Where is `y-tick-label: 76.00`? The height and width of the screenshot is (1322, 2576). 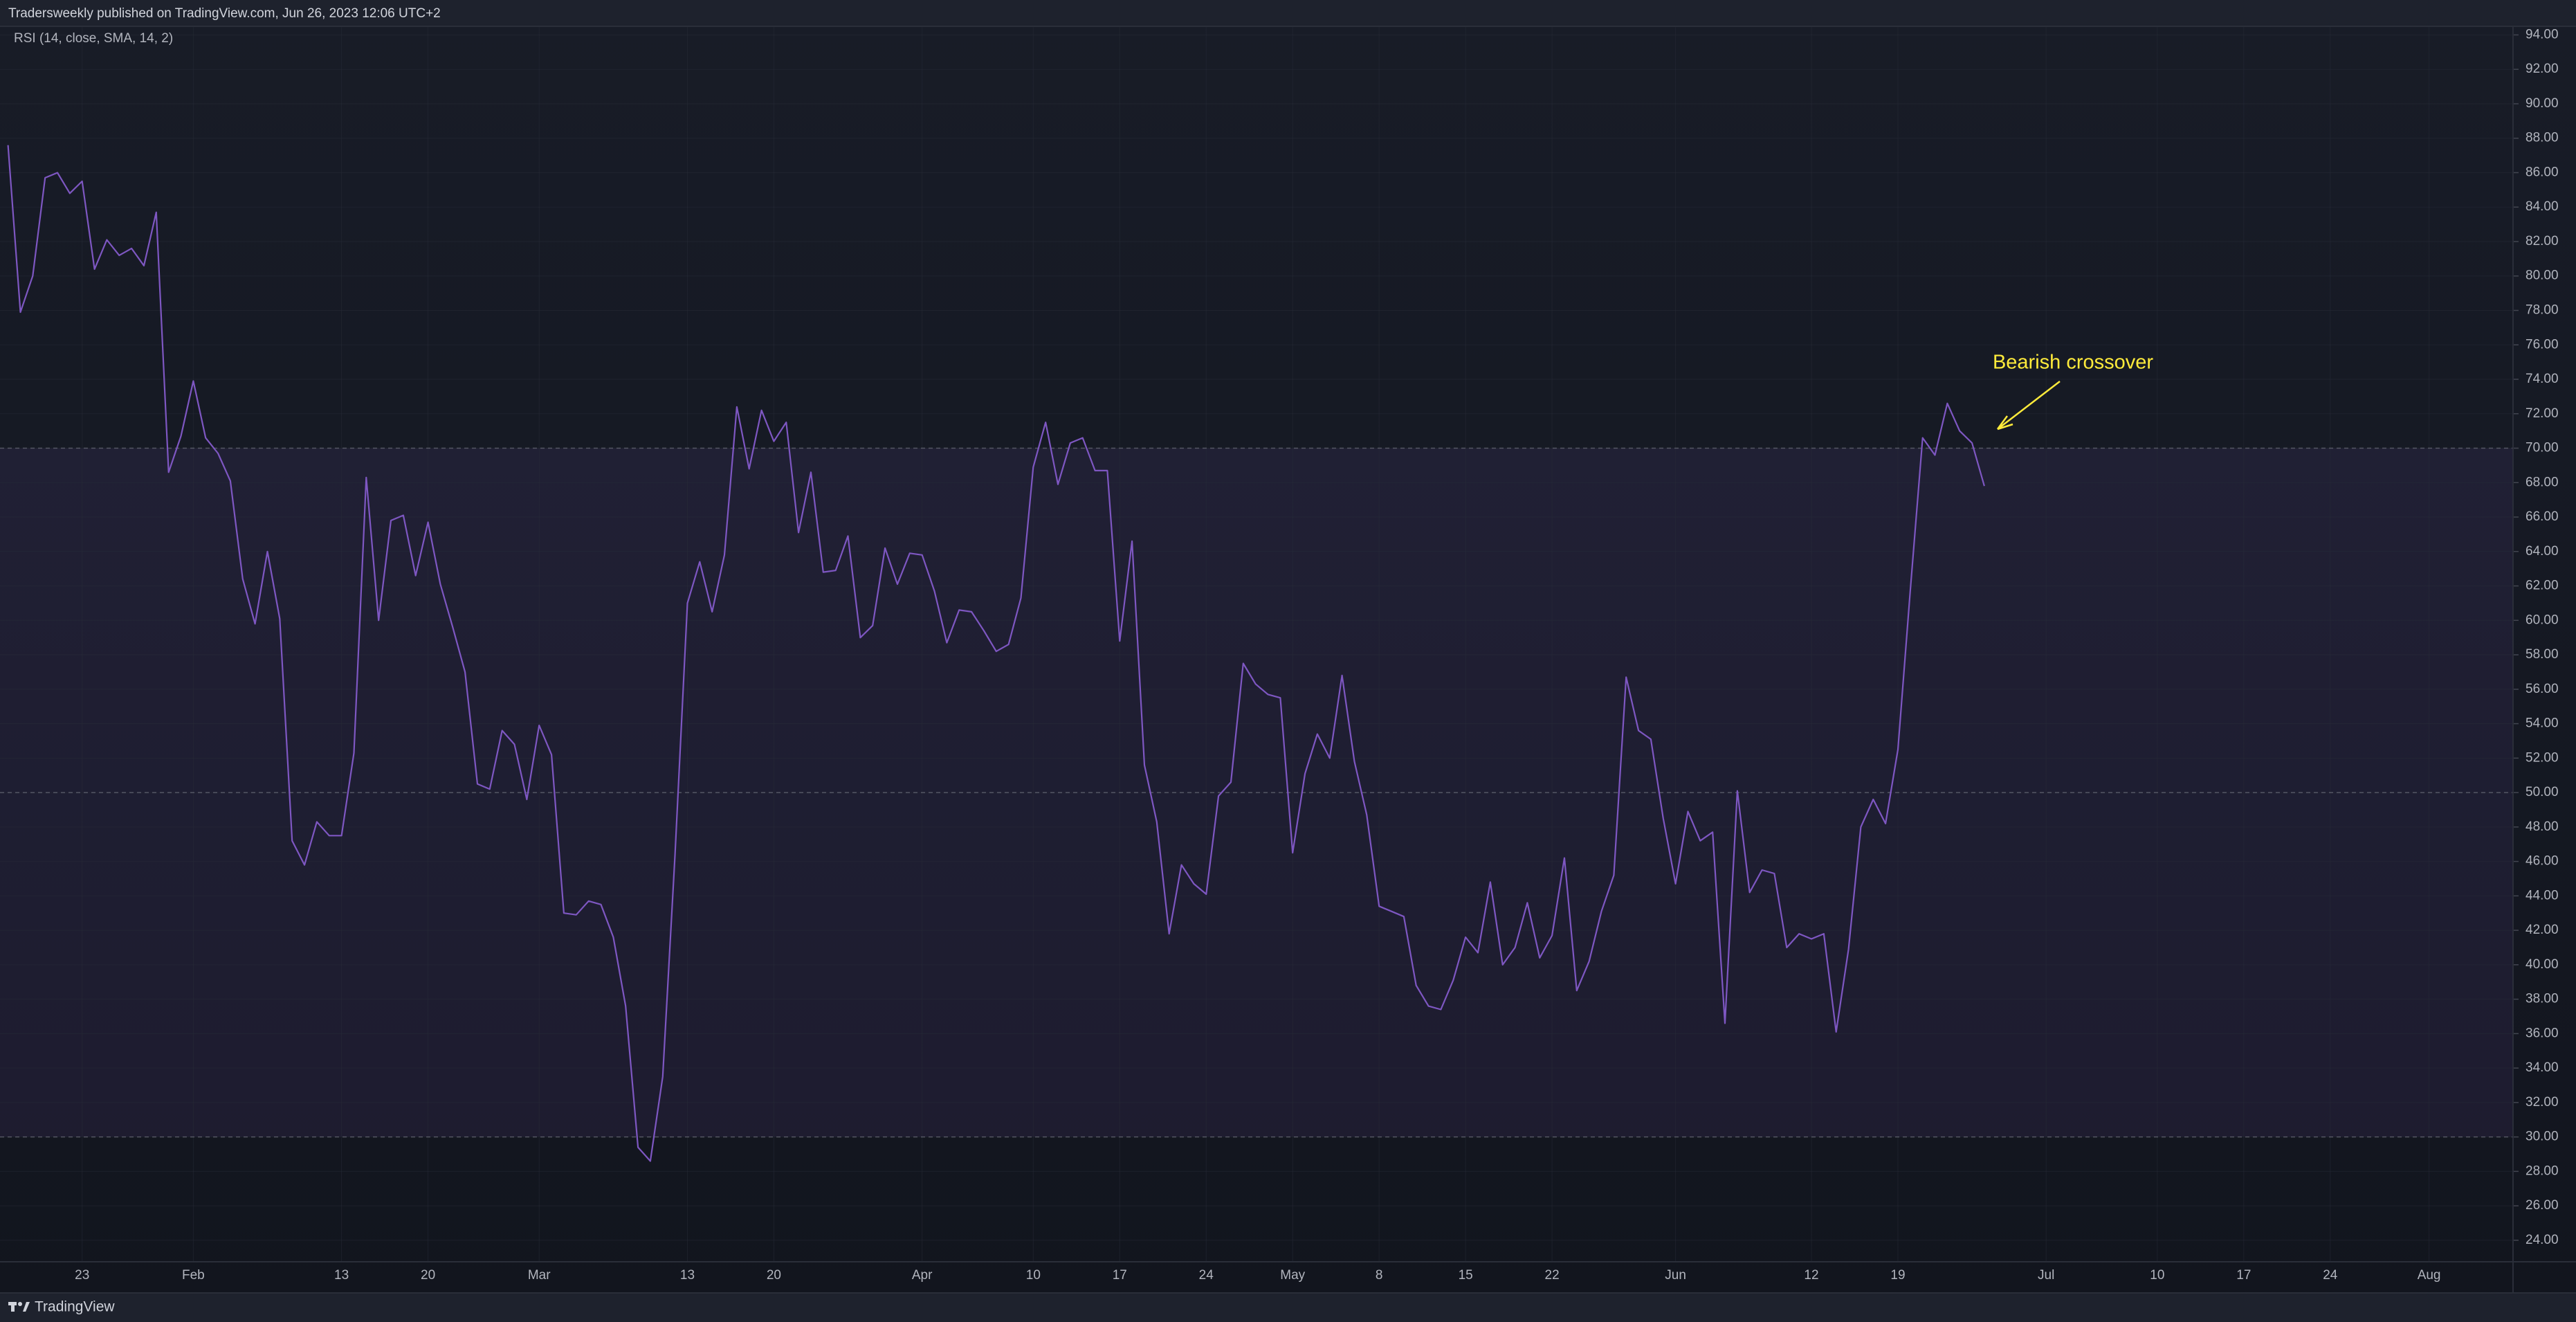
y-tick-label: 76.00 is located at coordinates (2542, 344).